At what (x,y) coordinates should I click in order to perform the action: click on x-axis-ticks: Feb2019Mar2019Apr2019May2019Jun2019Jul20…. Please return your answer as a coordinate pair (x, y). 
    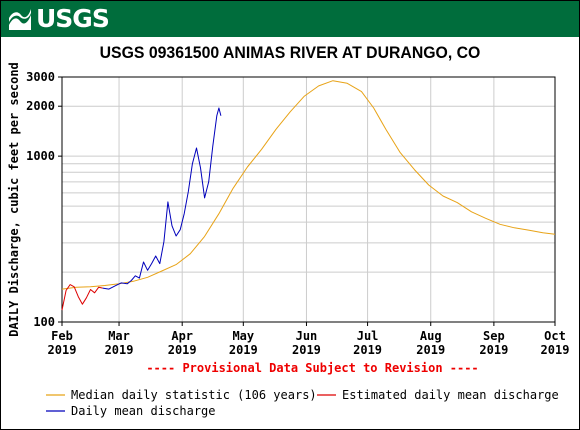
    Looking at the image, I should click on (309, 339).